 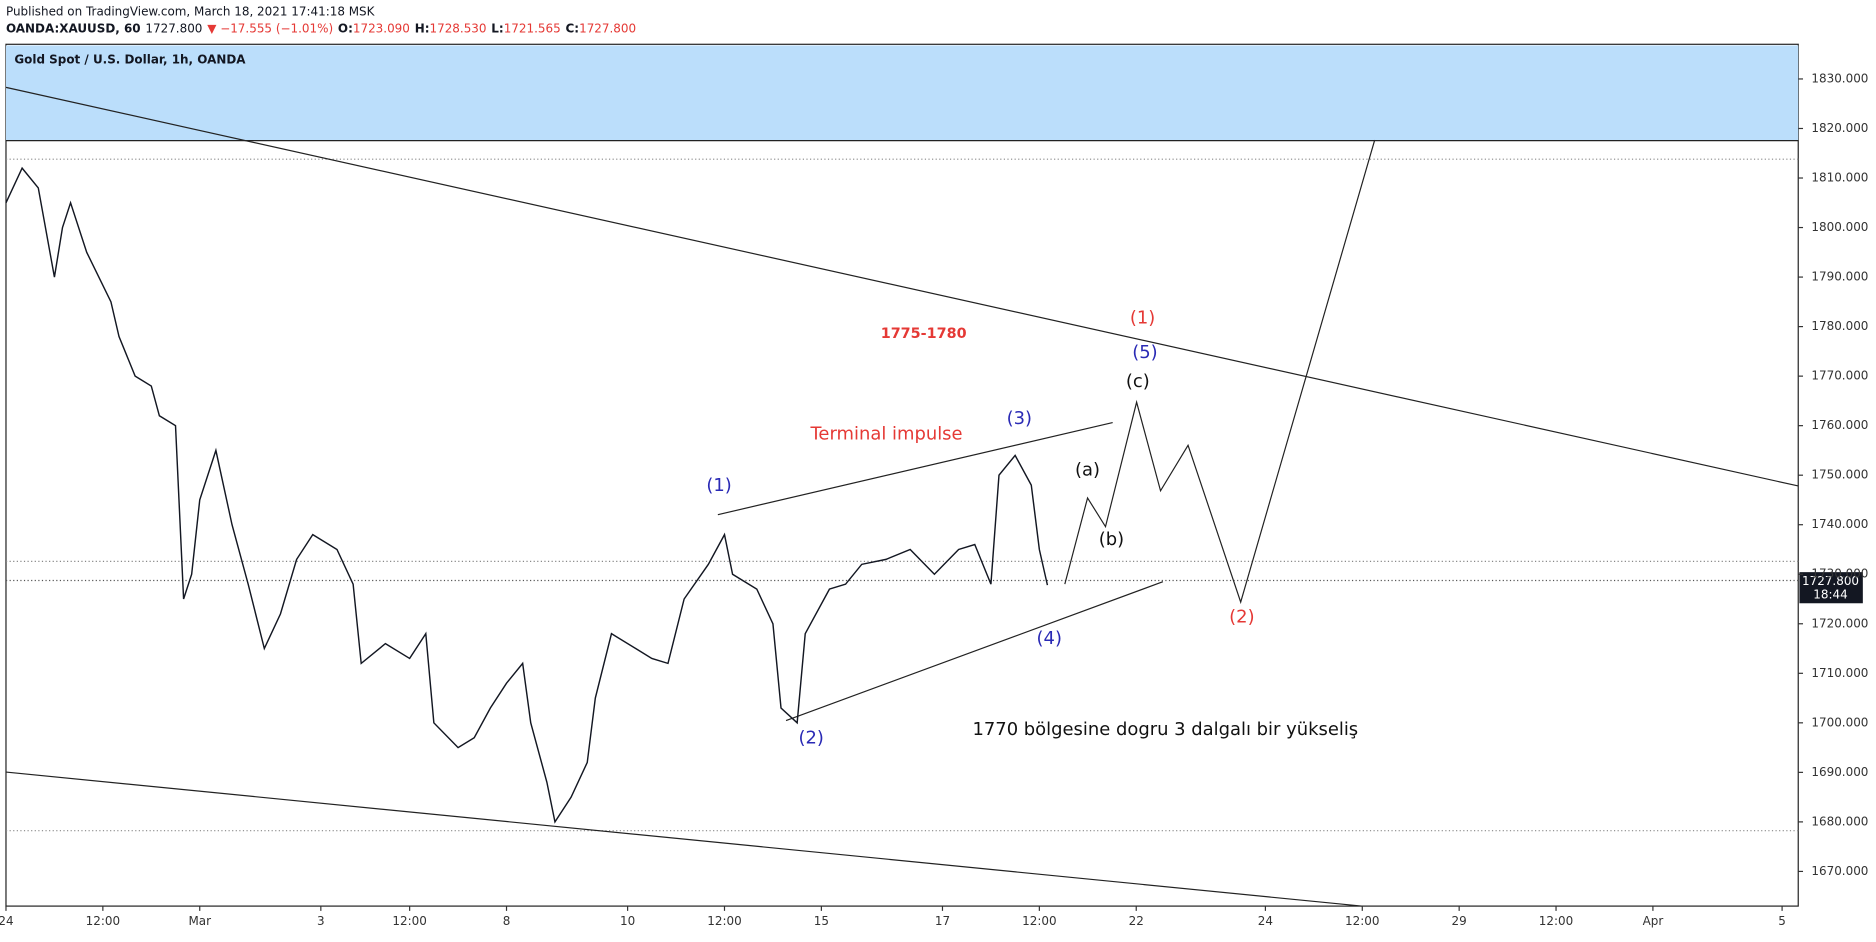 I want to click on x-tick-label: 3, so click(x=321, y=921).